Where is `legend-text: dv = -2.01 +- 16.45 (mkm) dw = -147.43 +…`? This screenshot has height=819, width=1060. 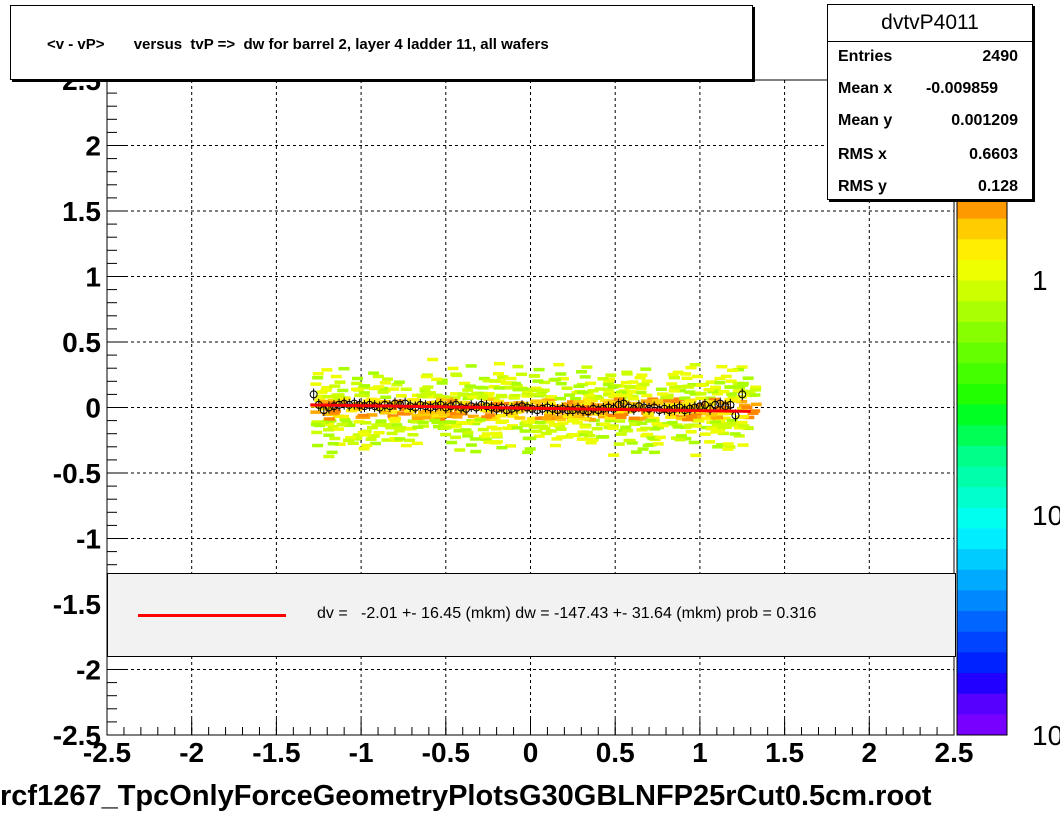
legend-text: dv = -2.01 +- 16.45 (mkm) dw = -147.43 +… is located at coordinates (567, 613).